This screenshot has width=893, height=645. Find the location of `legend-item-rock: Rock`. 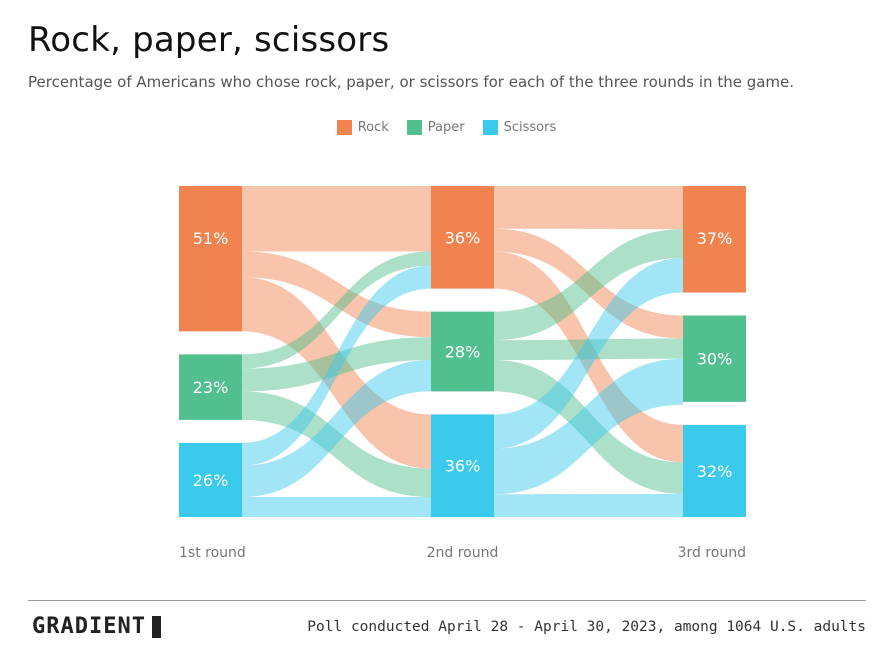

legend-item-rock: Rock is located at coordinates (362, 127).